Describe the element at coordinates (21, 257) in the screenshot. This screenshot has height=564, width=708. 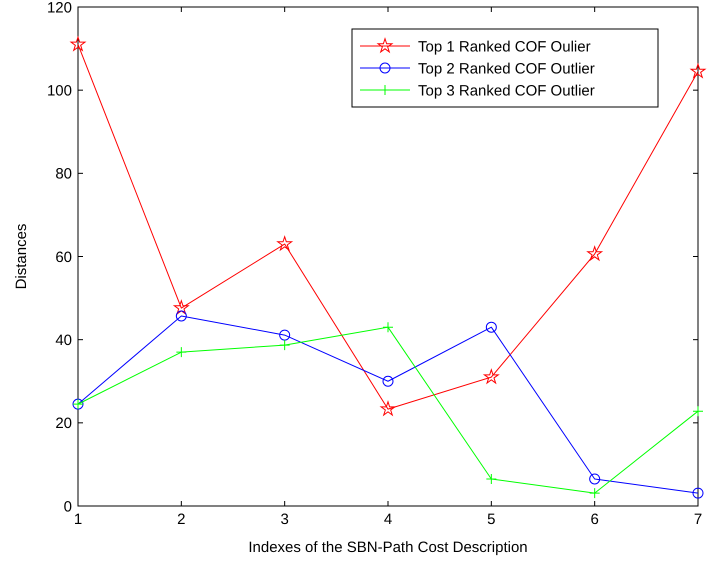
I see `y-axis-title: Distances` at that location.